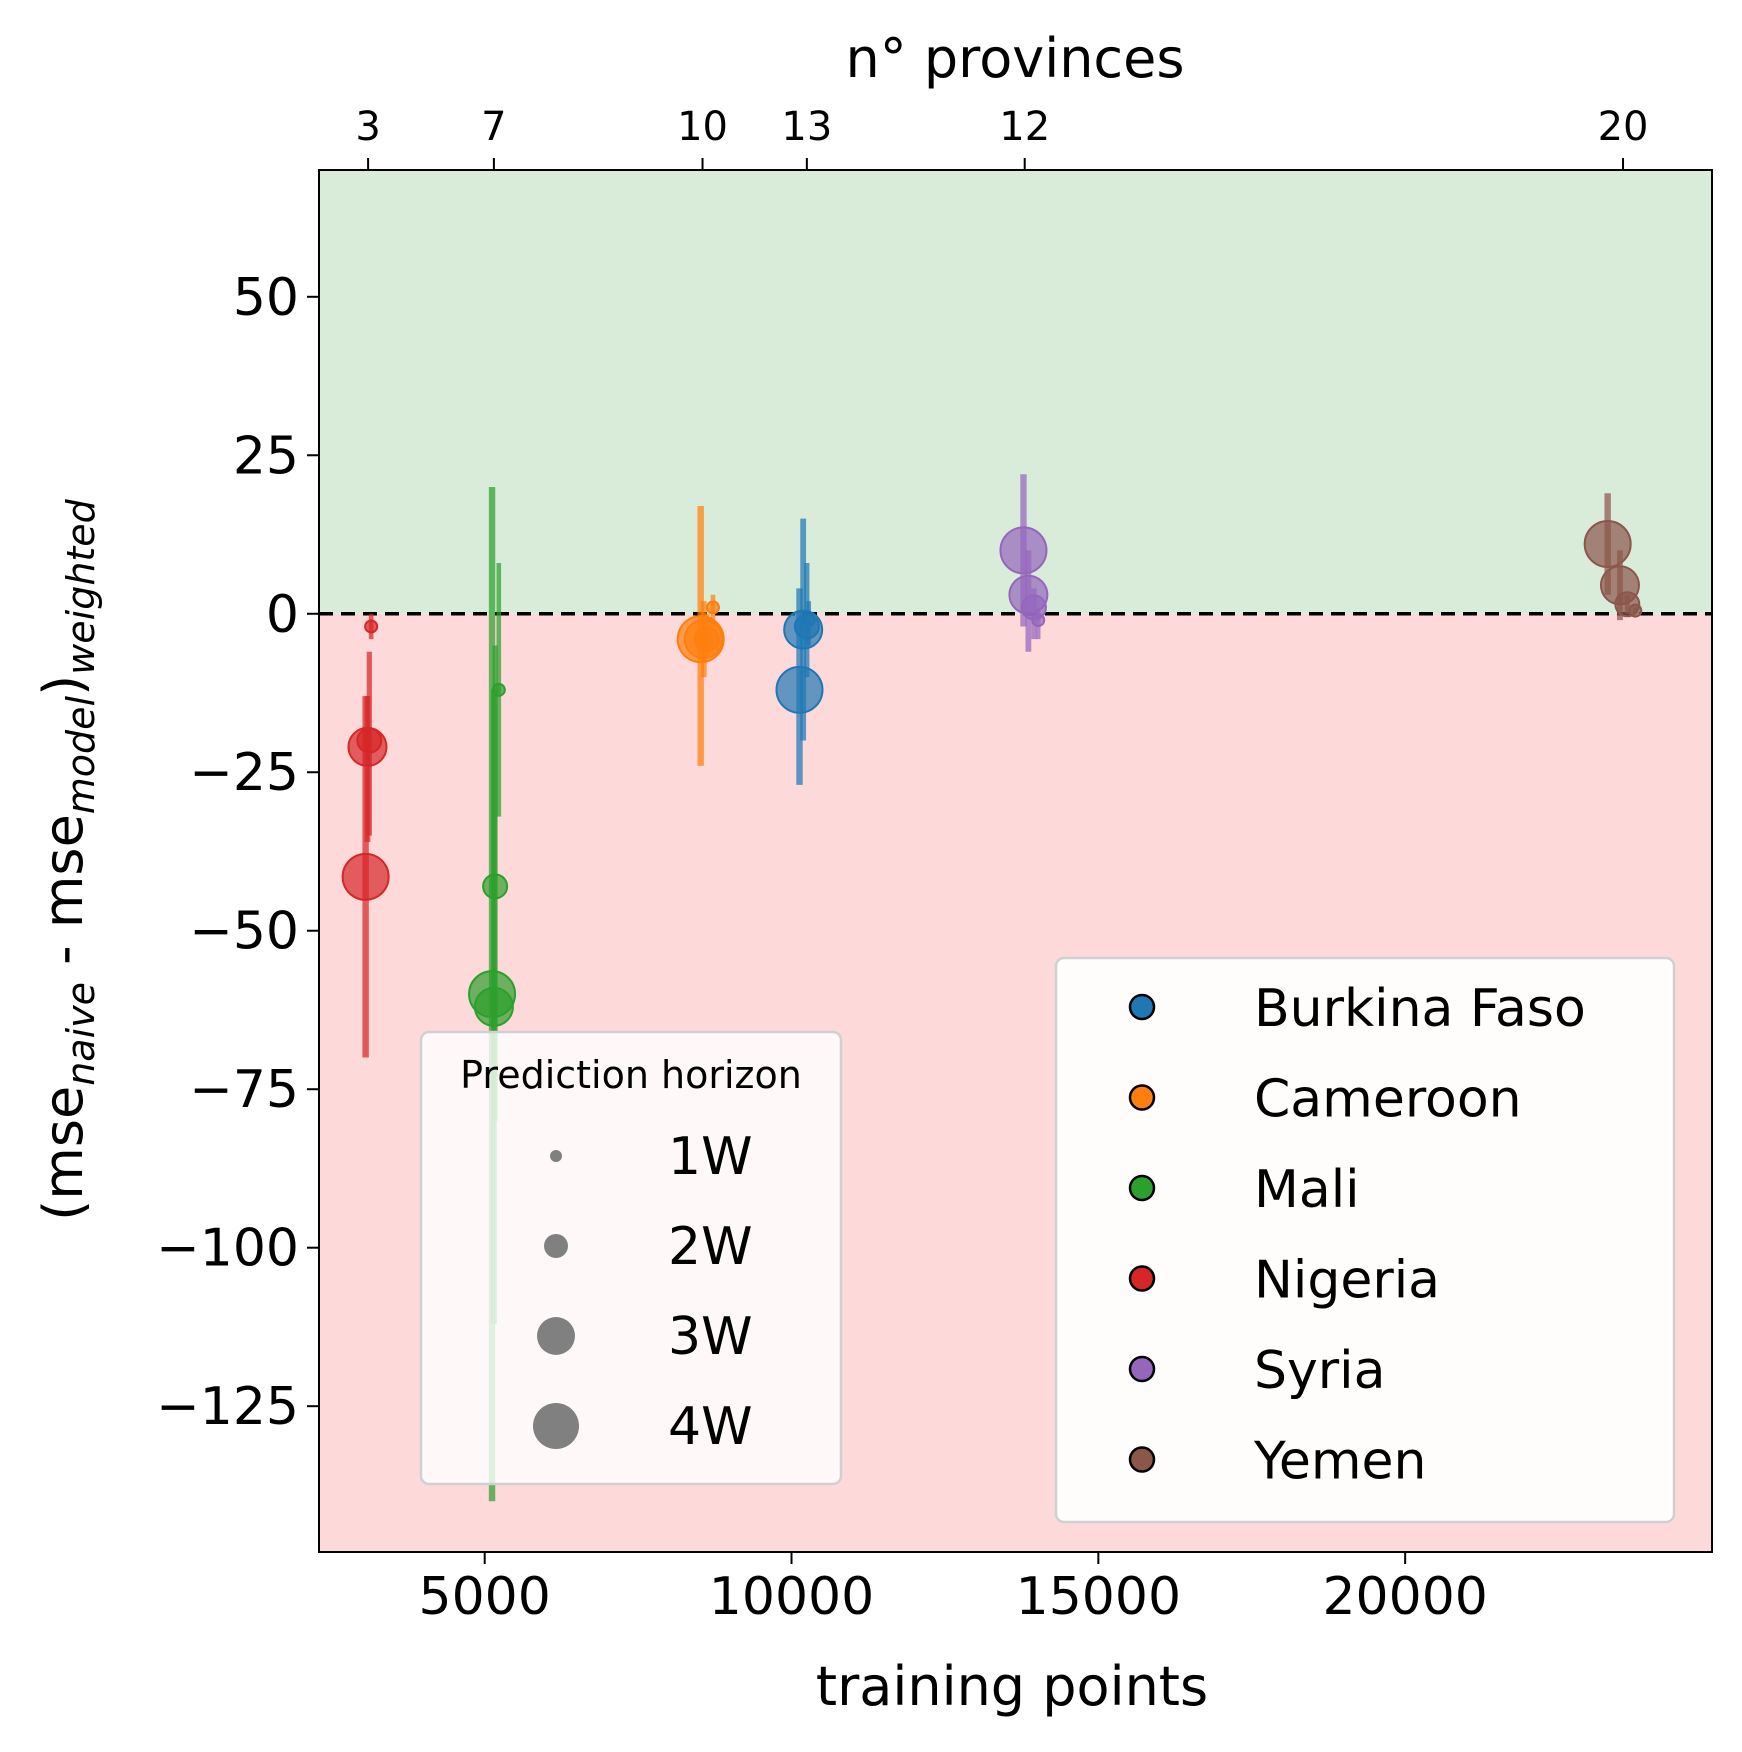 The width and height of the screenshot is (1742, 1752). What do you see at coordinates (244, 1090) in the screenshot?
I see `y-tick-label: −75` at bounding box center [244, 1090].